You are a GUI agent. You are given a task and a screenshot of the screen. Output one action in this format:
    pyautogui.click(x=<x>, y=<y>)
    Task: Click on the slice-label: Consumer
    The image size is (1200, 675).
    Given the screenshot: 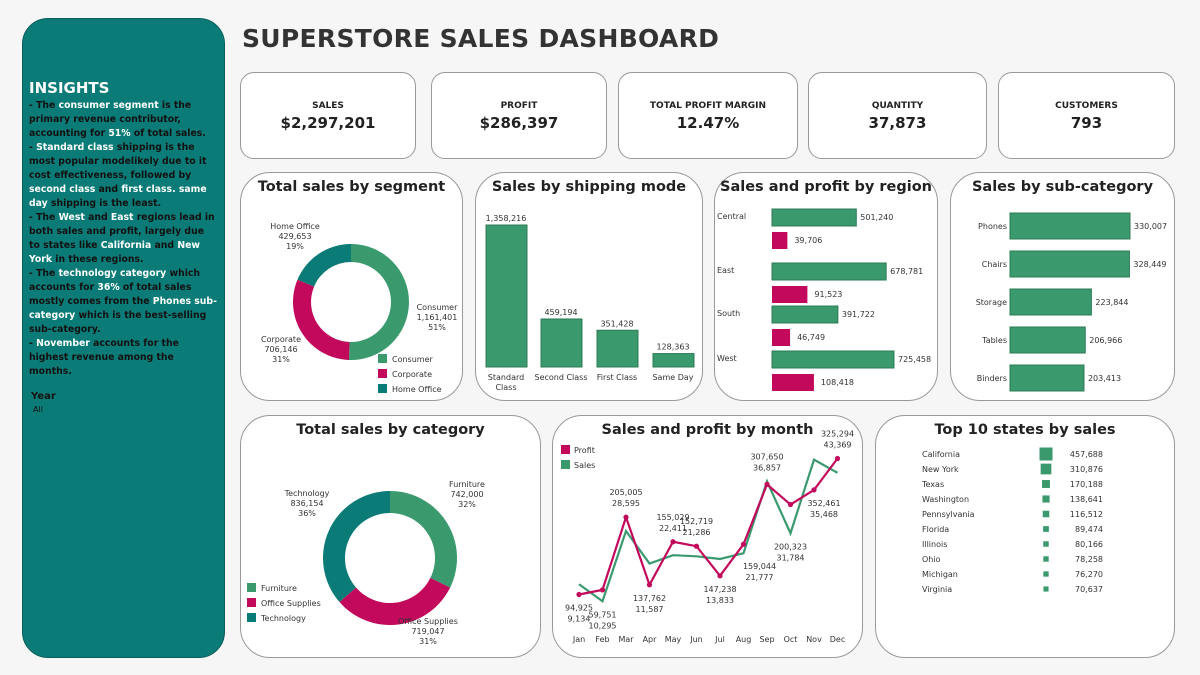 What is the action you would take?
    pyautogui.click(x=438, y=307)
    